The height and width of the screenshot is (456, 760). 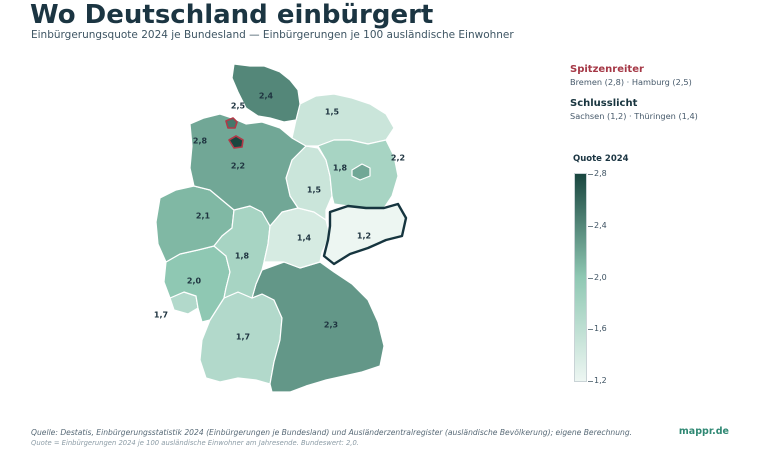 I want to click on region-label-be: 2,2, so click(x=398, y=158).